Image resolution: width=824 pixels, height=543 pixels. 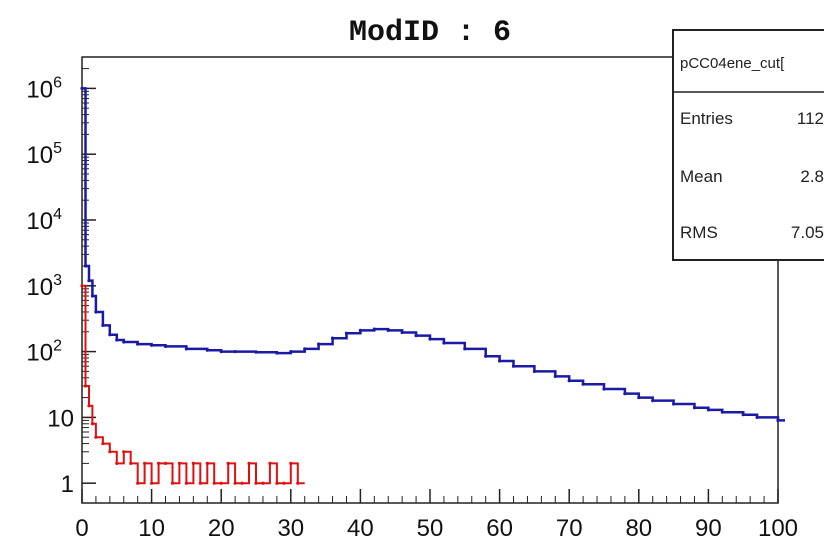 What do you see at coordinates (430, 33) in the screenshot?
I see `chart-title: ModID : 6` at bounding box center [430, 33].